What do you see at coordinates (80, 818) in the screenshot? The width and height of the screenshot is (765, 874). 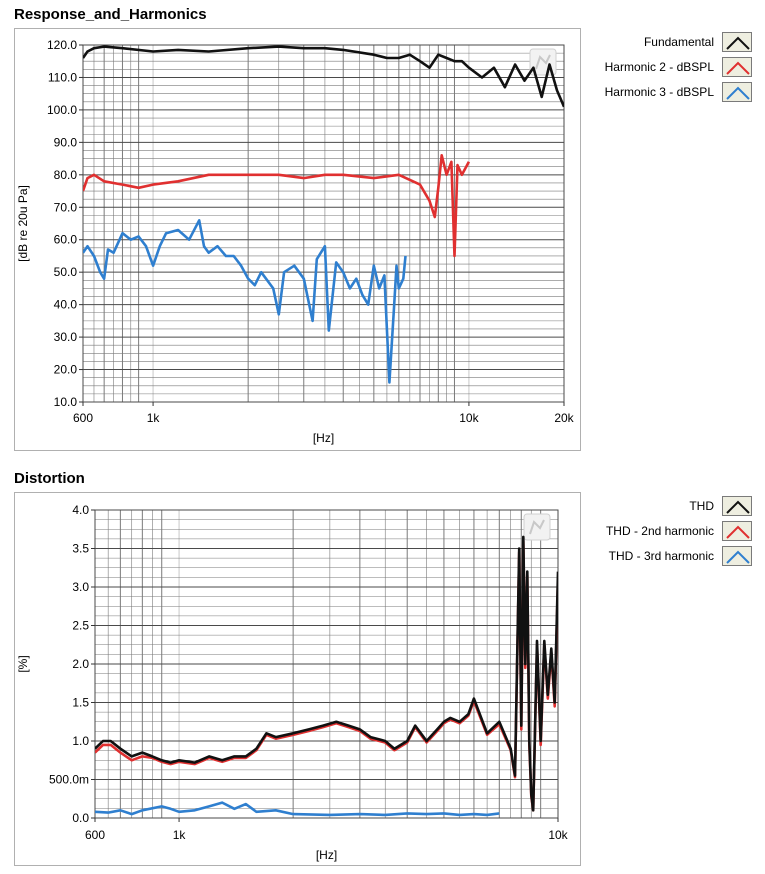 I see `y-tick-label: 0.0` at bounding box center [80, 818].